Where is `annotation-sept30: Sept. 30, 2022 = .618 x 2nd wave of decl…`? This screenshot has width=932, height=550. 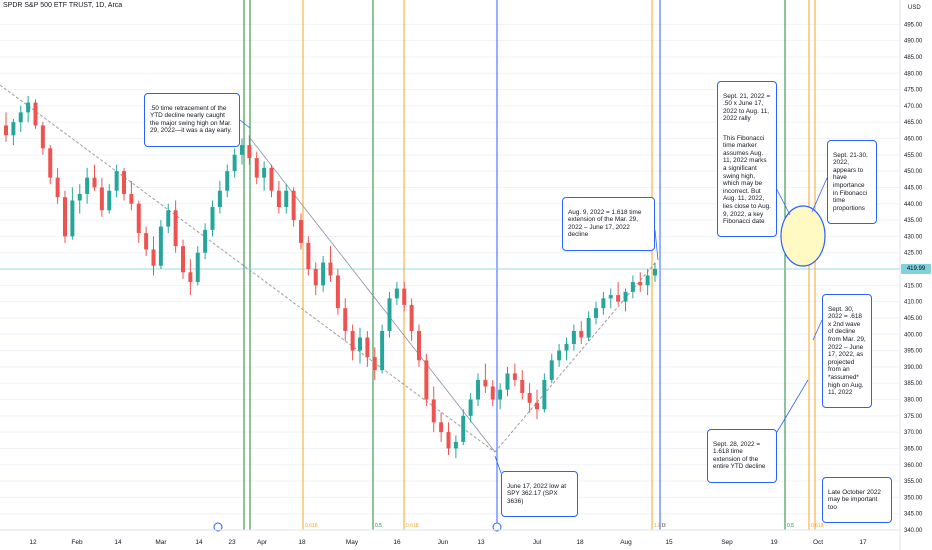
annotation-sept30: Sept. 30, 2022 = .618 x 2nd wave of decl… is located at coordinates (847, 351).